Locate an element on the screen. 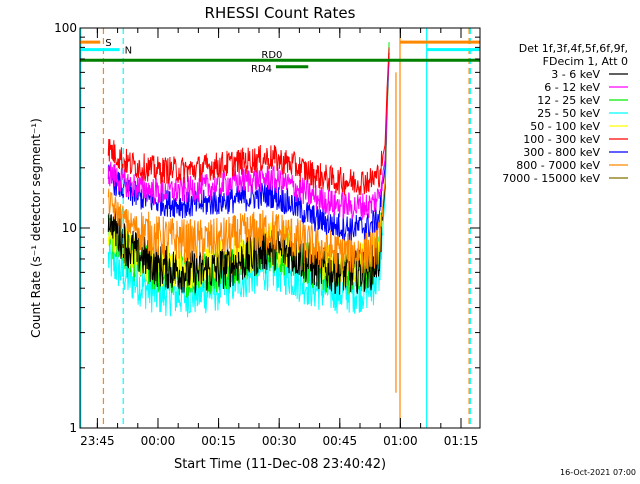 The image size is (640, 484). y-tick-label-100: 100 is located at coordinates (65, 28).